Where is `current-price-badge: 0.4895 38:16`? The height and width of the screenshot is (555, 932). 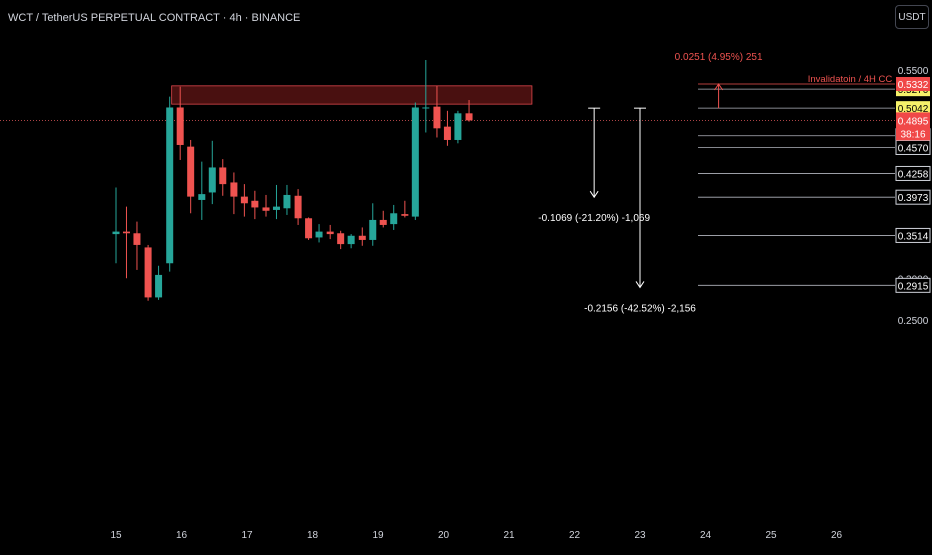
current-price-badge: 0.4895 38:16 is located at coordinates (913, 126).